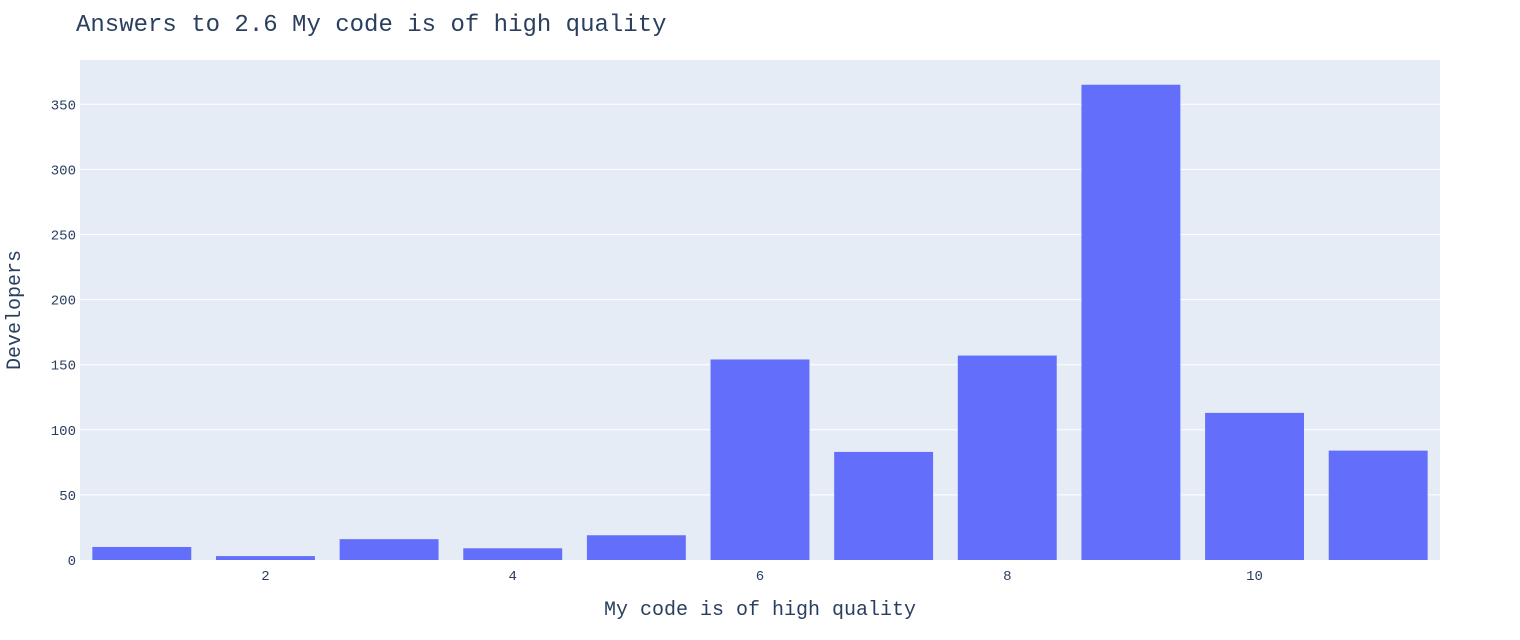  I want to click on x-axis-ticks: 2 4 6 8 10, so click(762, 577).